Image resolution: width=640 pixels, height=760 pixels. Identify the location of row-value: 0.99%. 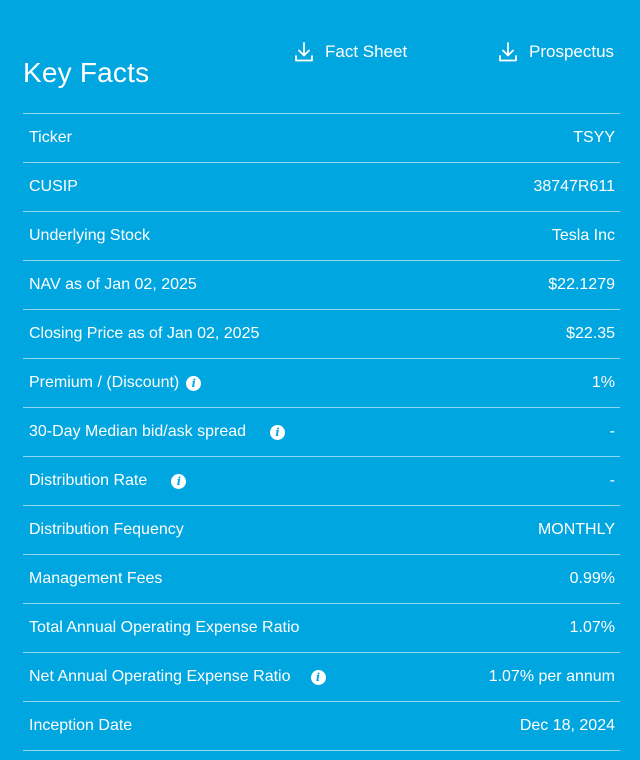
(592, 578).